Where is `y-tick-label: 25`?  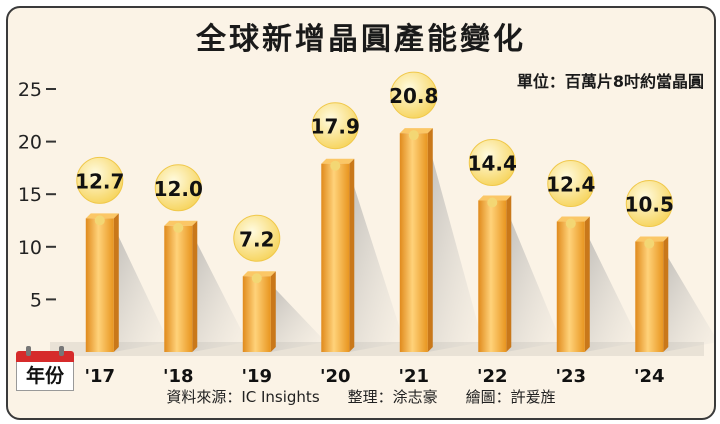 y-tick-label: 25 is located at coordinates (30, 90).